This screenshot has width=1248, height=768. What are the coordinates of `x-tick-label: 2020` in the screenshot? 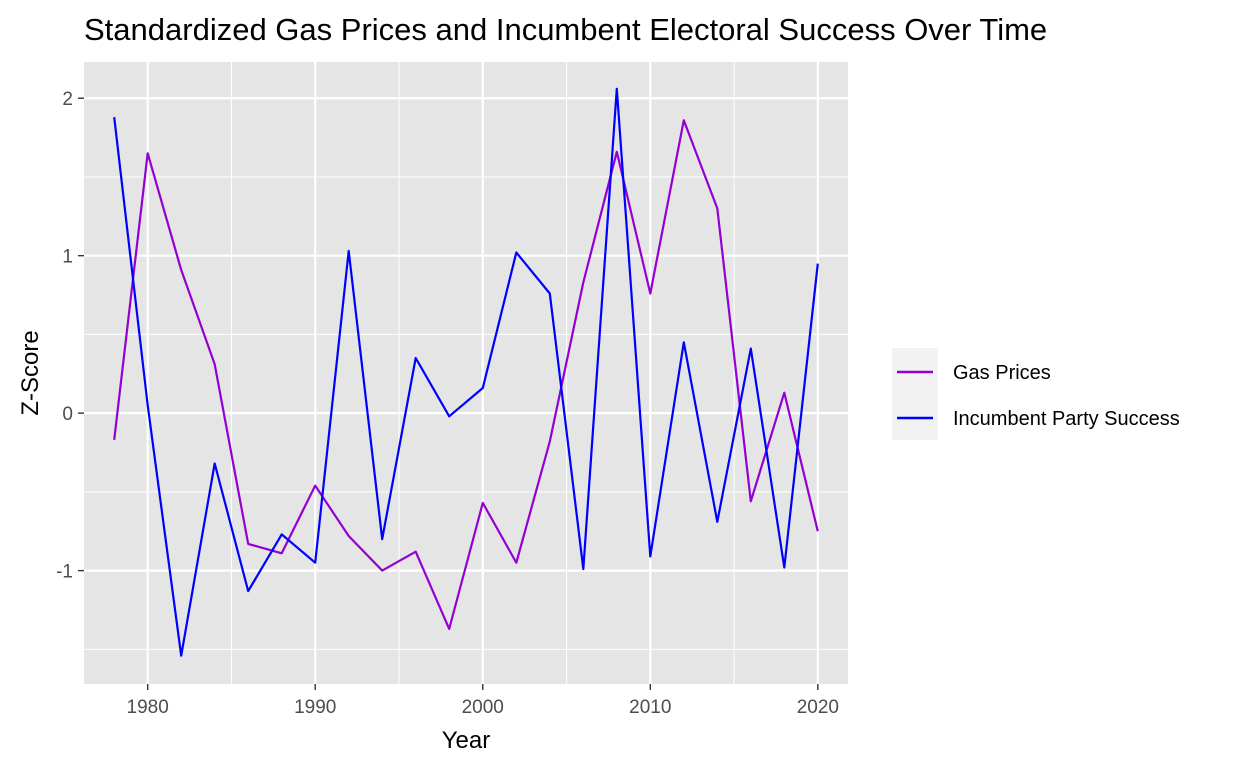 It's located at (818, 707).